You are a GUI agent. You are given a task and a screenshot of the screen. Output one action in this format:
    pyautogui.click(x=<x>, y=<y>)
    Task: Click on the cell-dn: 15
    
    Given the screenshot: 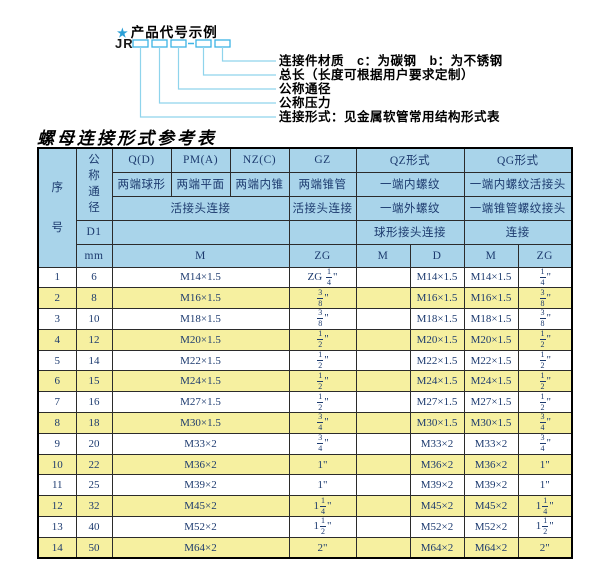 What is the action you would take?
    pyautogui.click(x=94, y=381)
    